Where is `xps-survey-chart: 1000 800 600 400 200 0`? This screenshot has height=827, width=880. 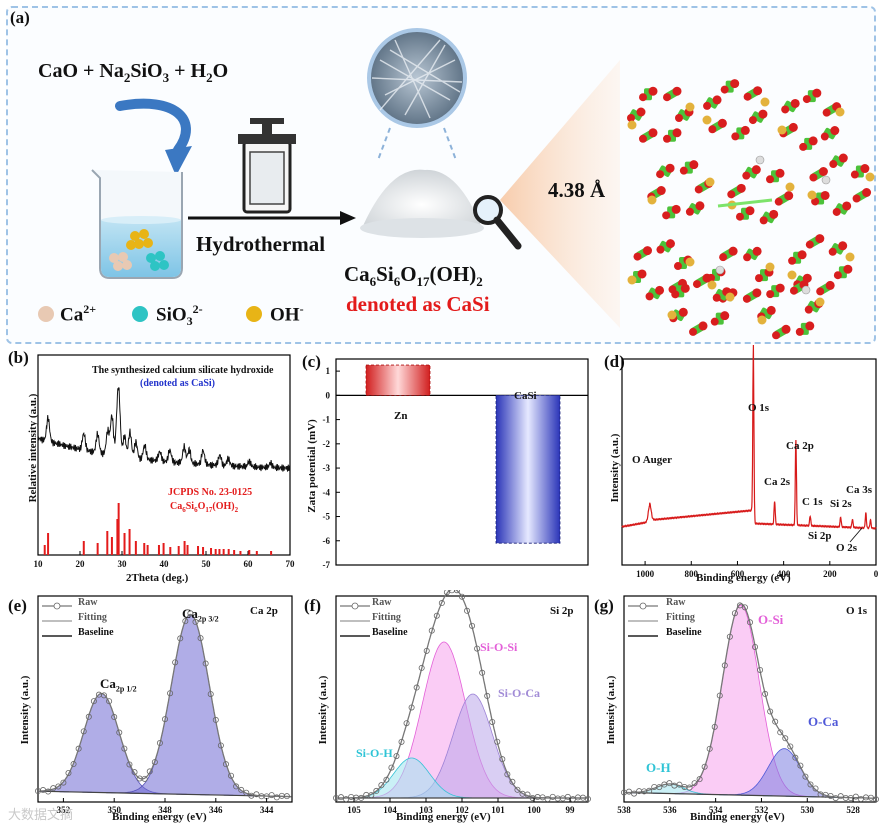
xps-survey-chart: 1000 800 600 400 200 0 is located at coordinates (750, 462).